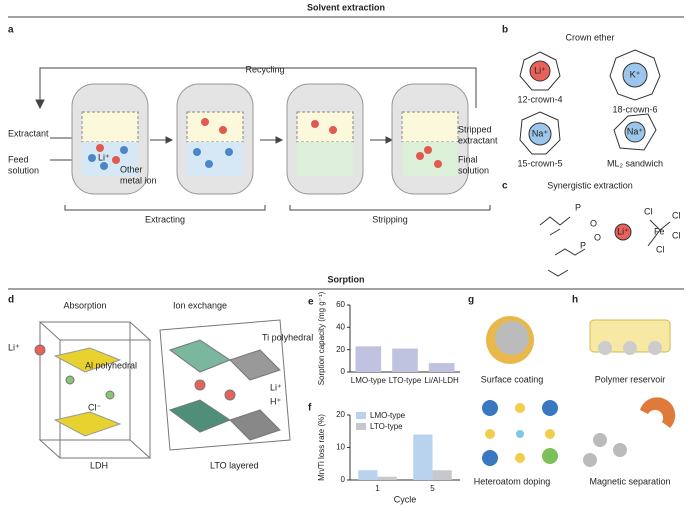 The image size is (692, 506). I want to click on label: 15-crown-5, so click(539, 163).